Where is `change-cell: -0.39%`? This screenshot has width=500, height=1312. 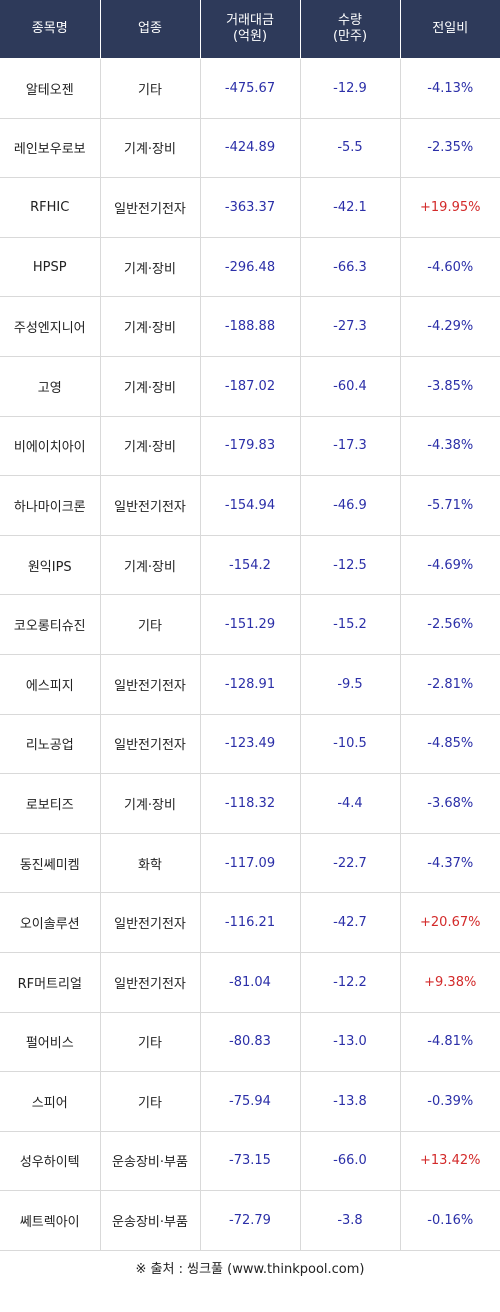 change-cell: -0.39% is located at coordinates (450, 1101).